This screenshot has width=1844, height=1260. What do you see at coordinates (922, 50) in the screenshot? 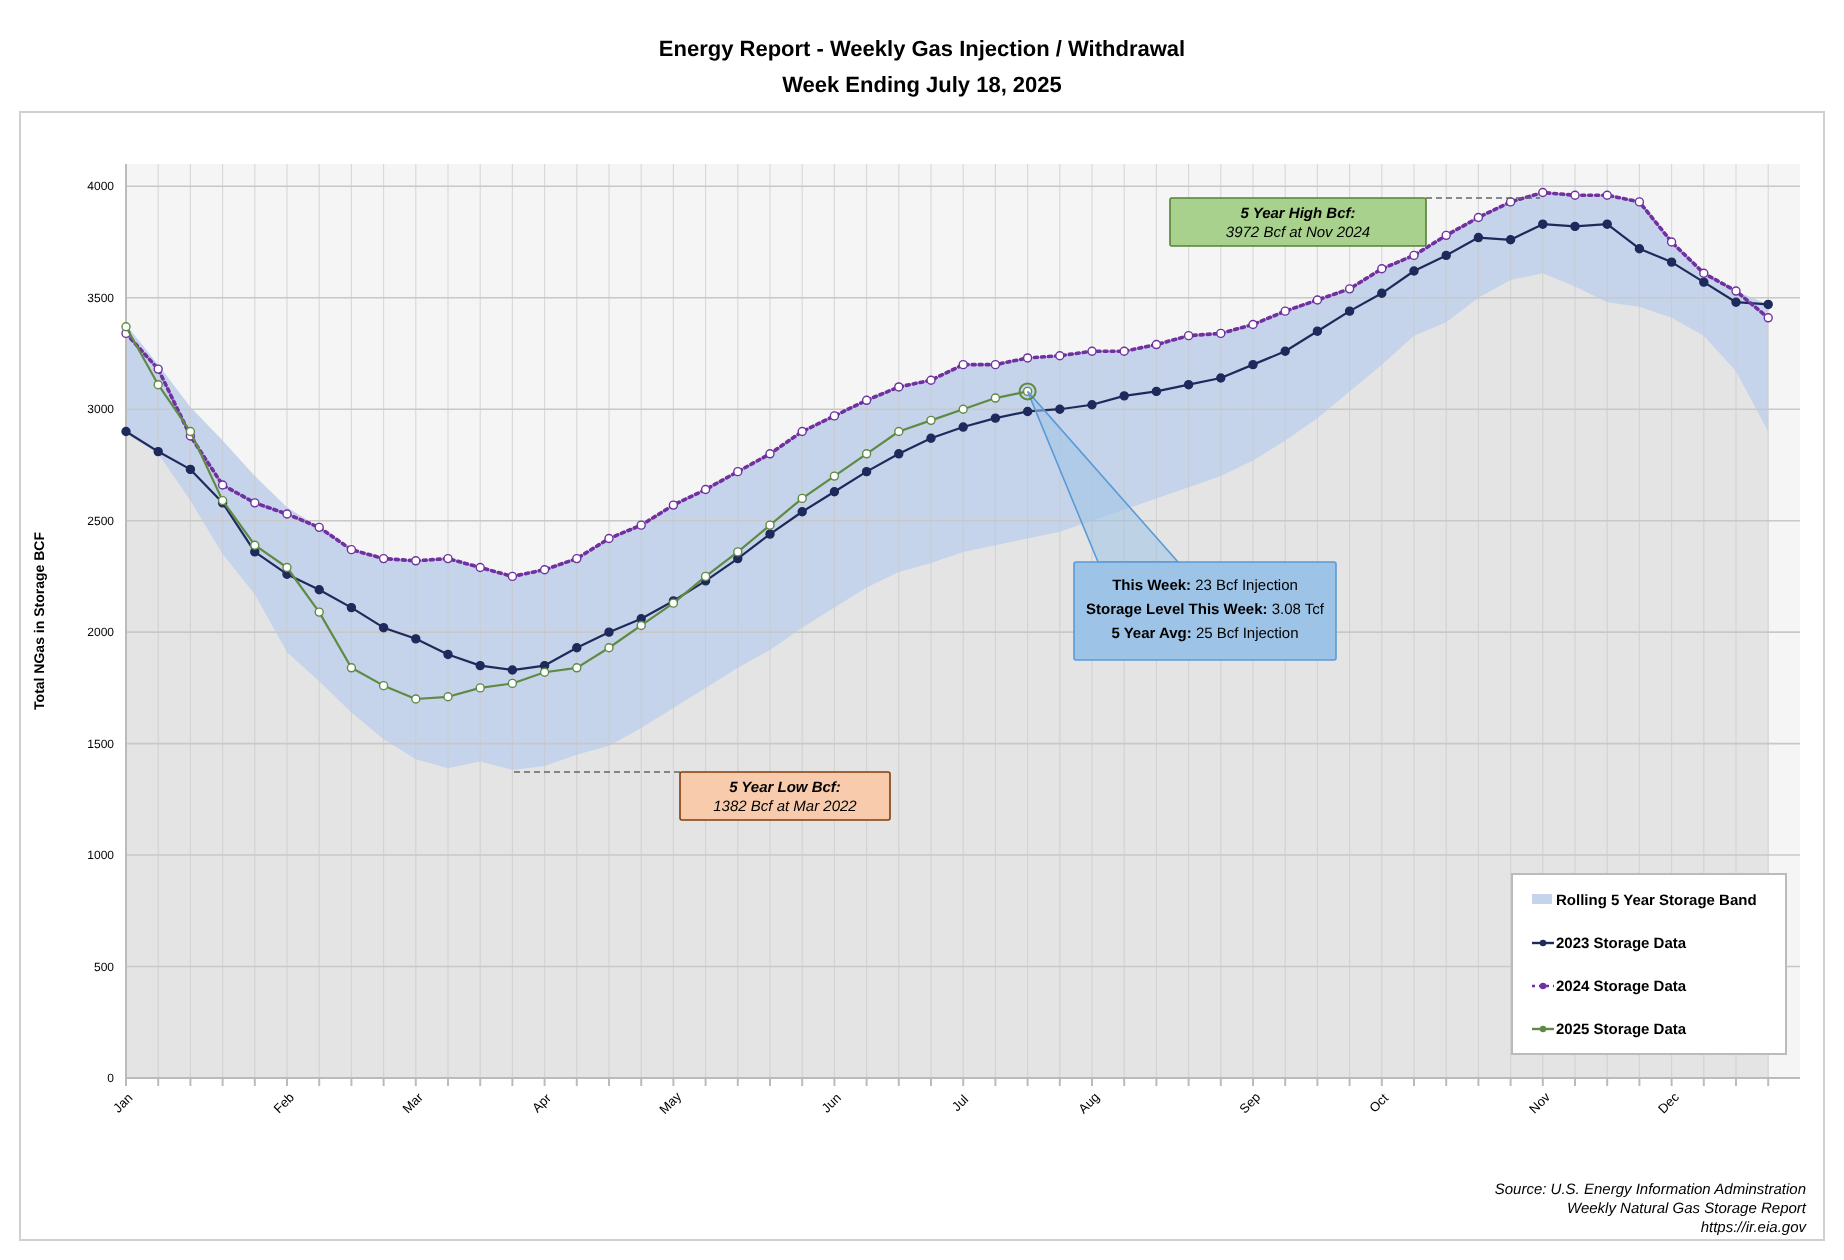
I see `chart-title: Energy Report - Weekly Gas Injection / Withdrawal` at bounding box center [922, 50].